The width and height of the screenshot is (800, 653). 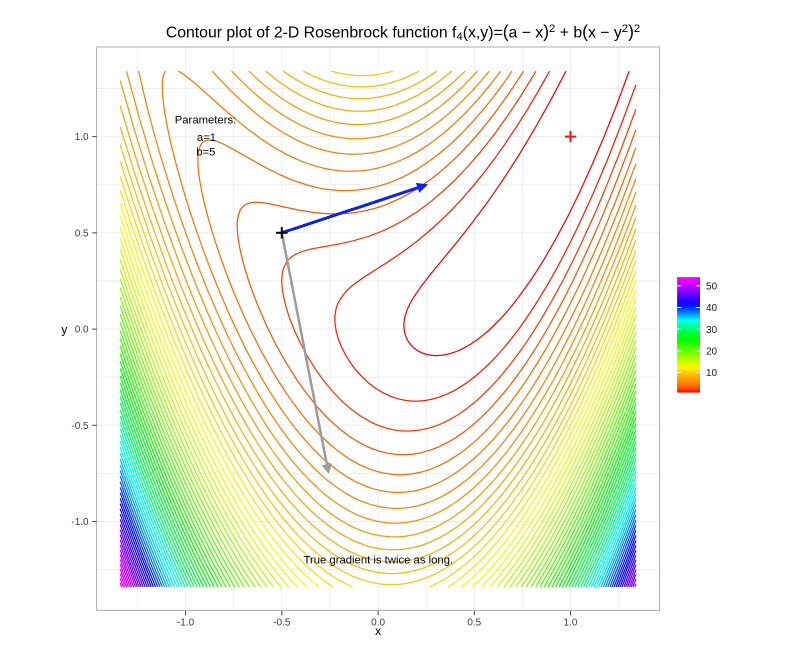 I want to click on svg-text: Parameters:, so click(x=206, y=120).